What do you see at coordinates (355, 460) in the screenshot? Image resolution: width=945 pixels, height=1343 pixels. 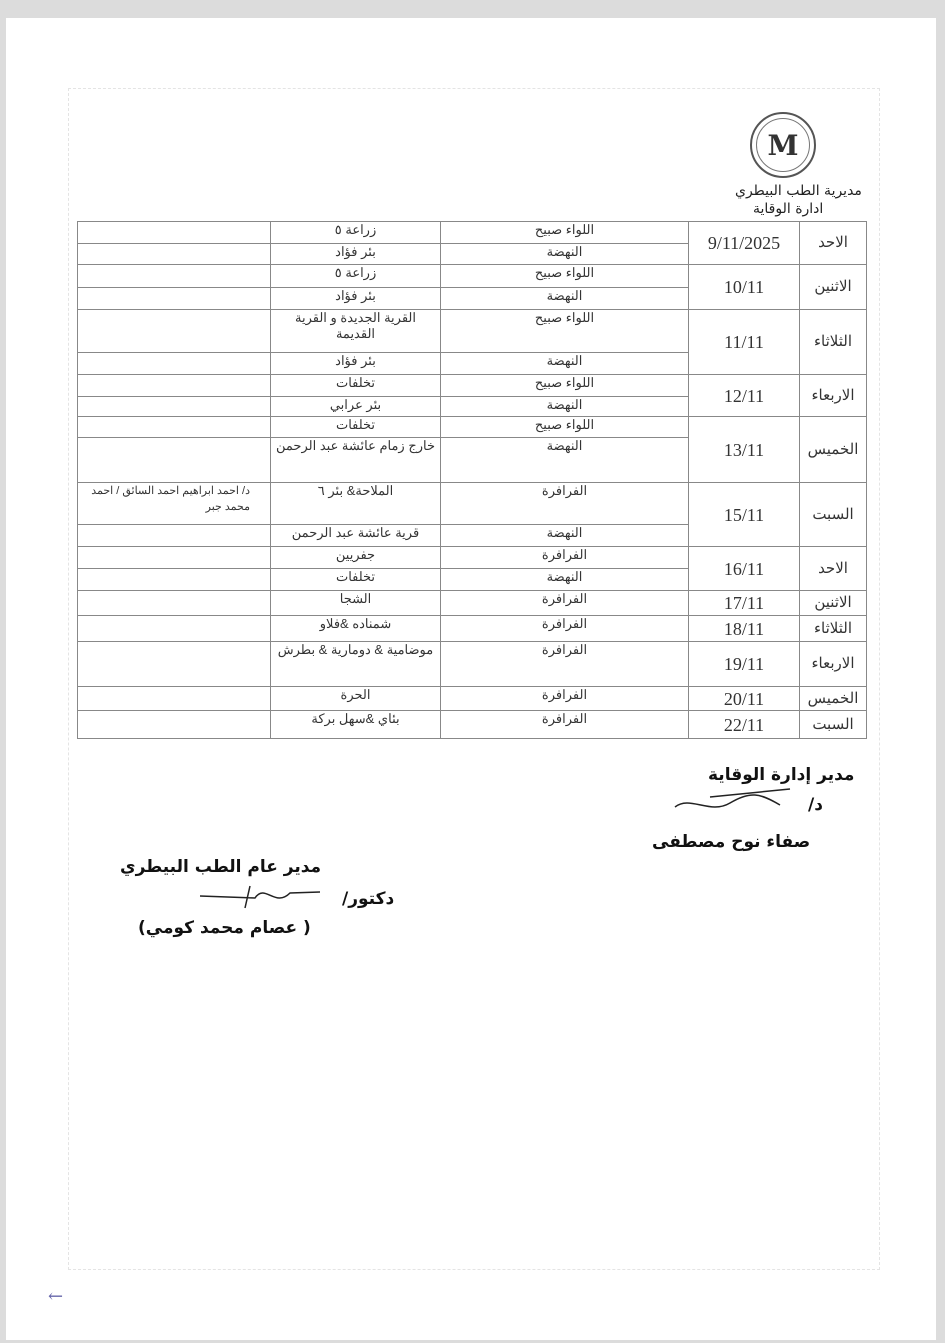 I see `villages-cell: خارج زمام عائشة عبد الرحمن` at bounding box center [355, 460].